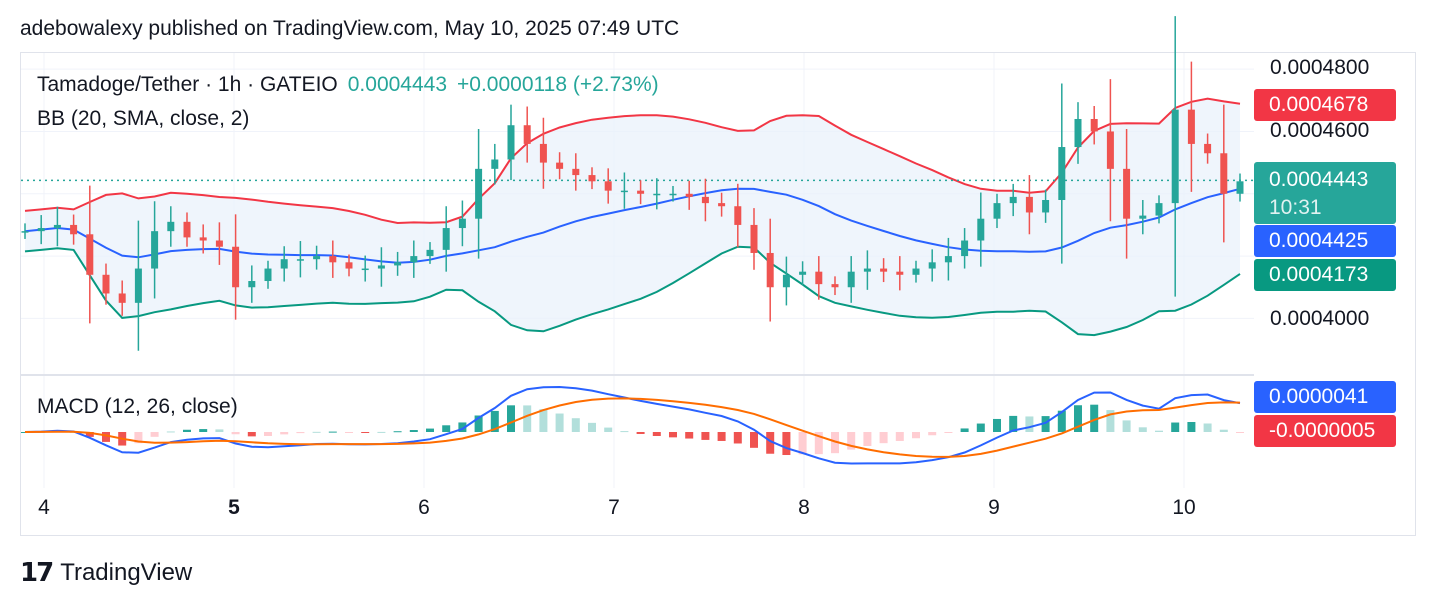 Image resolution: width=1436 pixels, height=606 pixels. I want to click on bollinger-lower-line, so click(632, 291).